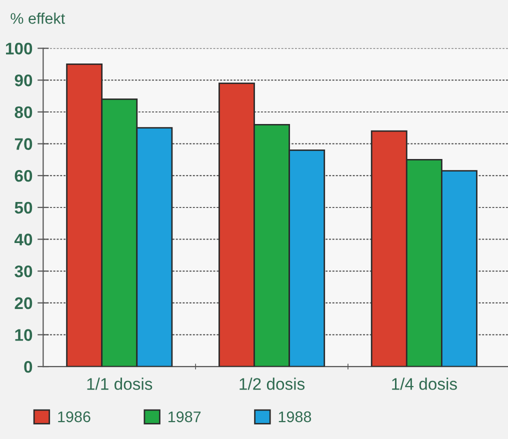 This screenshot has height=439, width=508. Describe the element at coordinates (74, 416) in the screenshot. I see `legend-label: 1986` at that location.